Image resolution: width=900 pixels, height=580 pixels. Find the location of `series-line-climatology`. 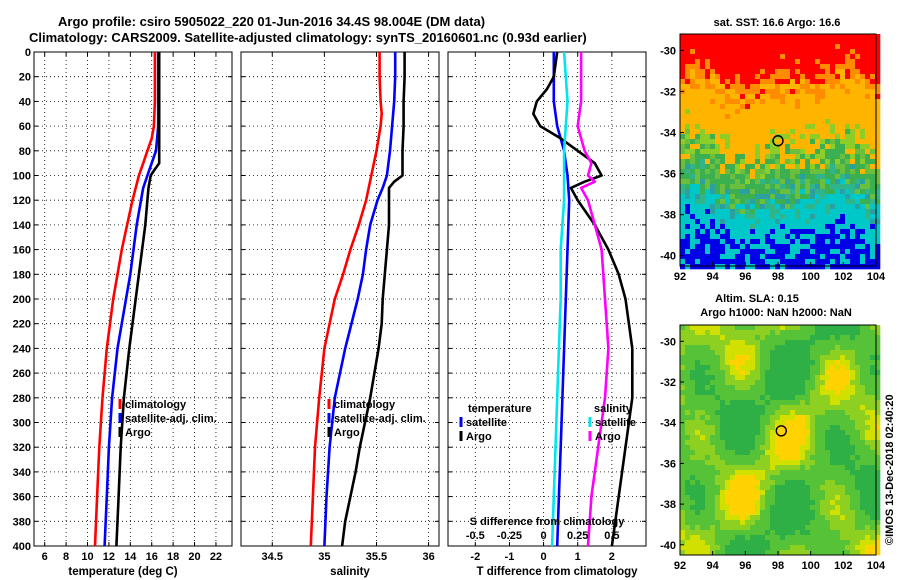

series-line-climatology is located at coordinates (125, 299).